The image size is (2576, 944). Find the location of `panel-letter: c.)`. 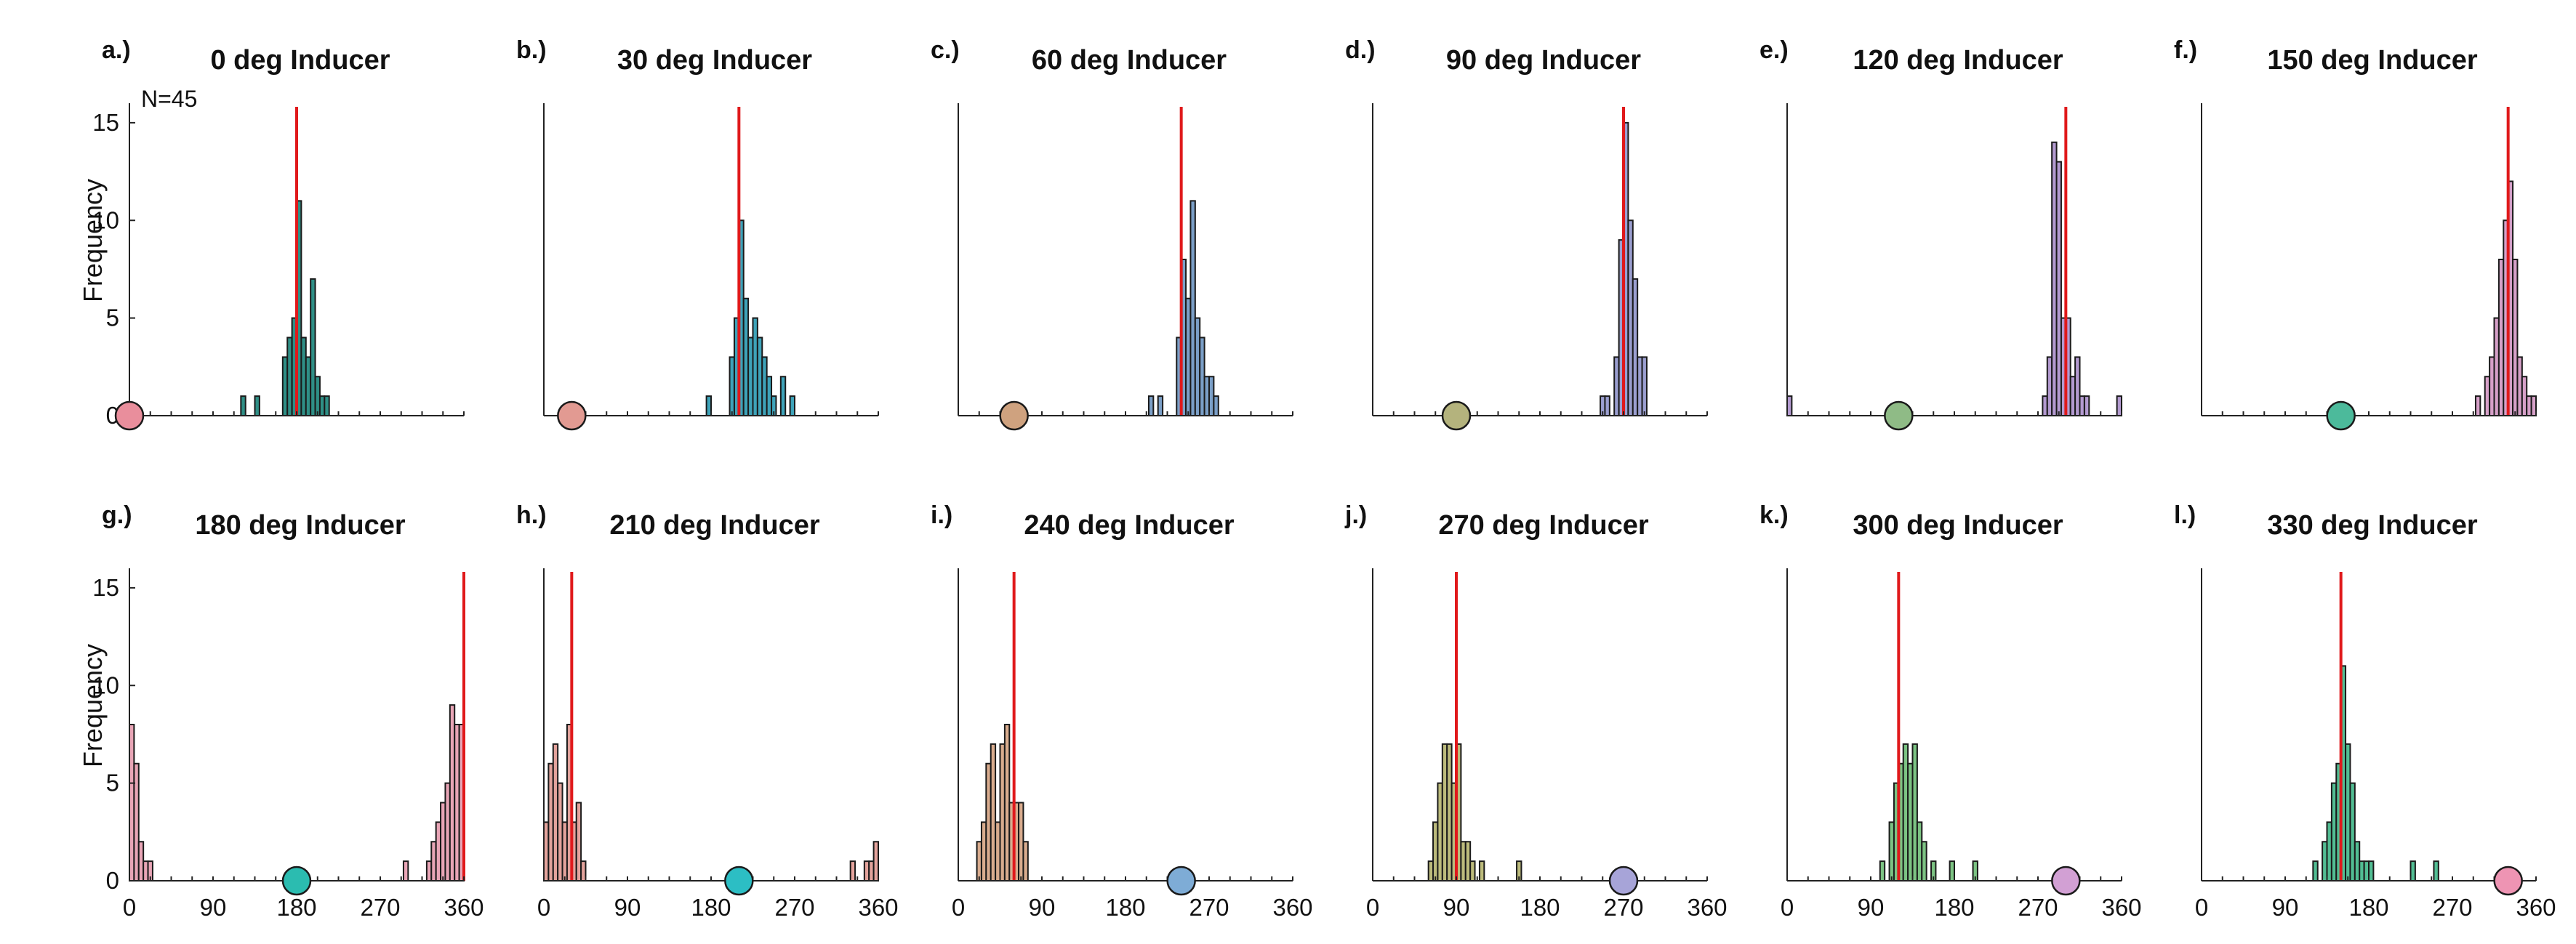

panel-letter: c.) is located at coordinates (945, 50).